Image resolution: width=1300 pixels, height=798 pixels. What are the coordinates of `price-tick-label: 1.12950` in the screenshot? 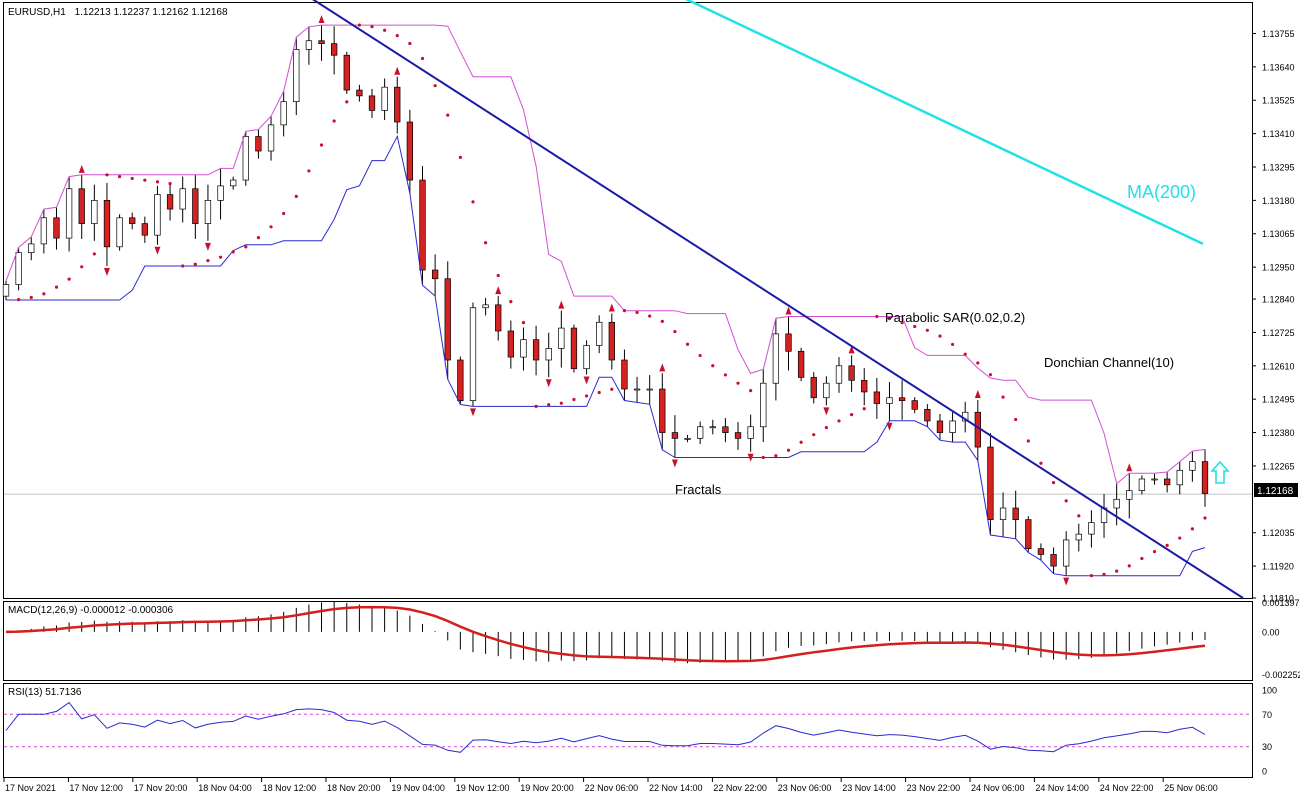 It's located at (1278, 268).